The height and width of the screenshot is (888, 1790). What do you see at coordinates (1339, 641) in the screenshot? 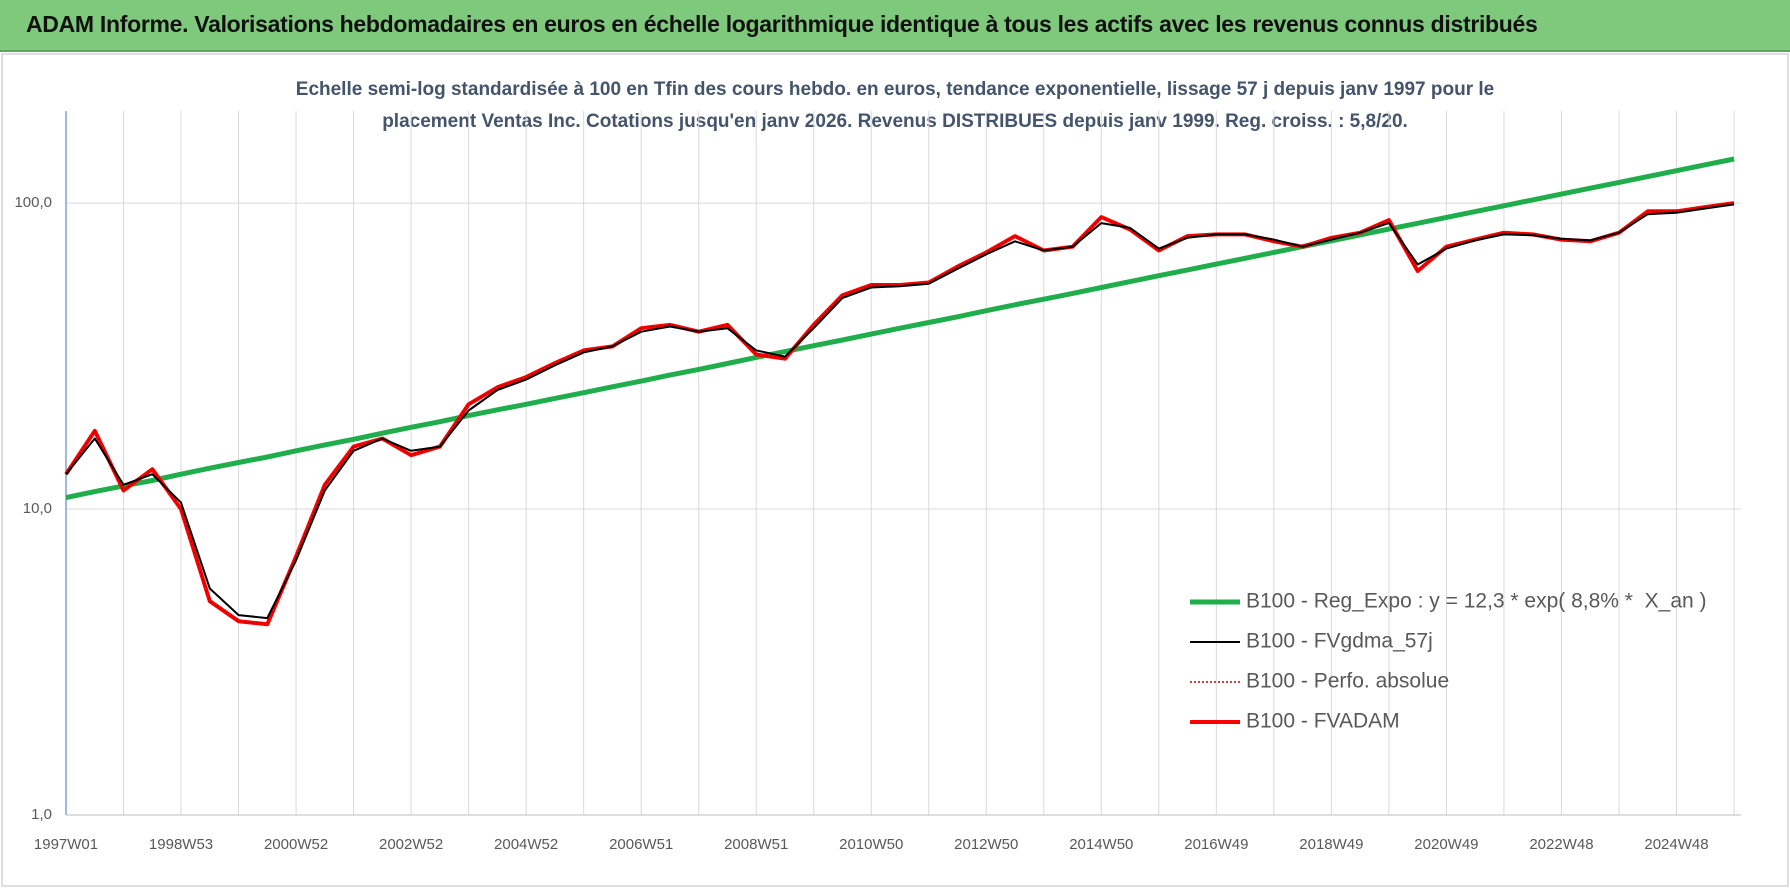
I see `legend-label: B100 - FVgdma_57j` at bounding box center [1339, 641].